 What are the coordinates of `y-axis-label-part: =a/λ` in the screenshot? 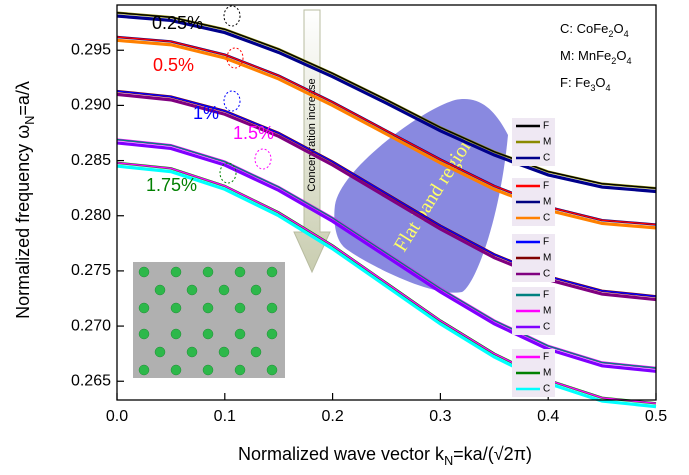 It's located at (23, 98).